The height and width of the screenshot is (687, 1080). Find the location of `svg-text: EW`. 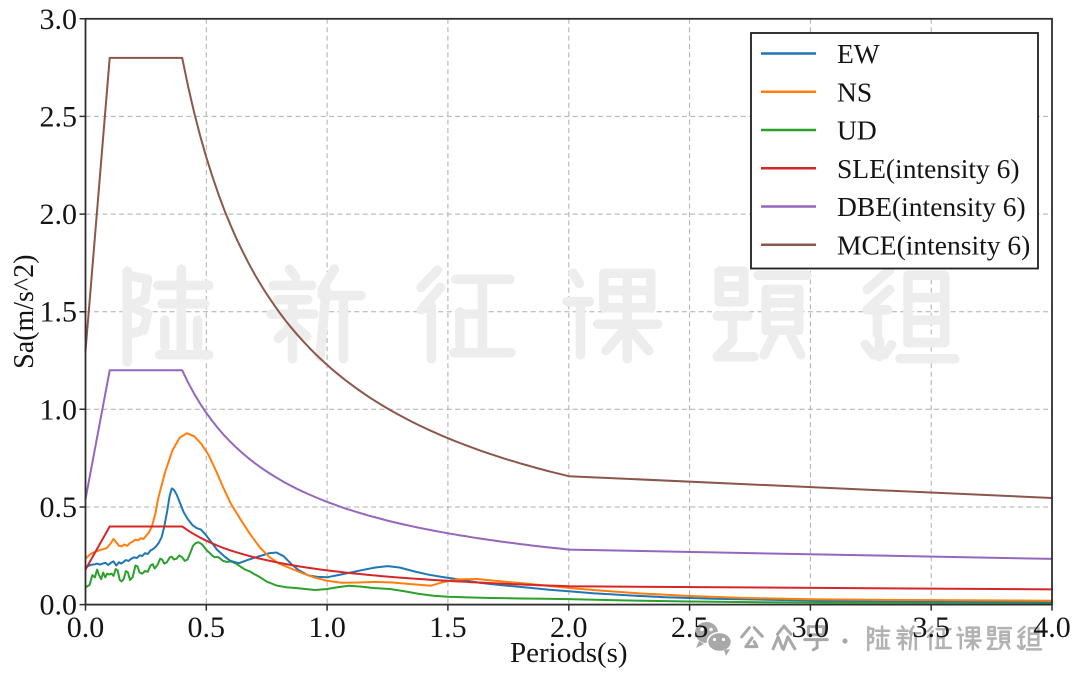

svg-text: EW is located at coordinates (858, 53).